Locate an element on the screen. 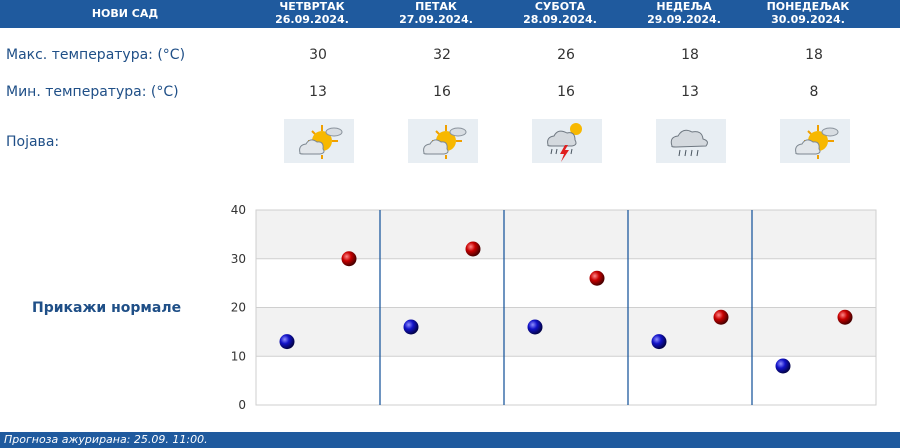 The image size is (900, 448). thunderstorm-icon is located at coordinates (567, 141).